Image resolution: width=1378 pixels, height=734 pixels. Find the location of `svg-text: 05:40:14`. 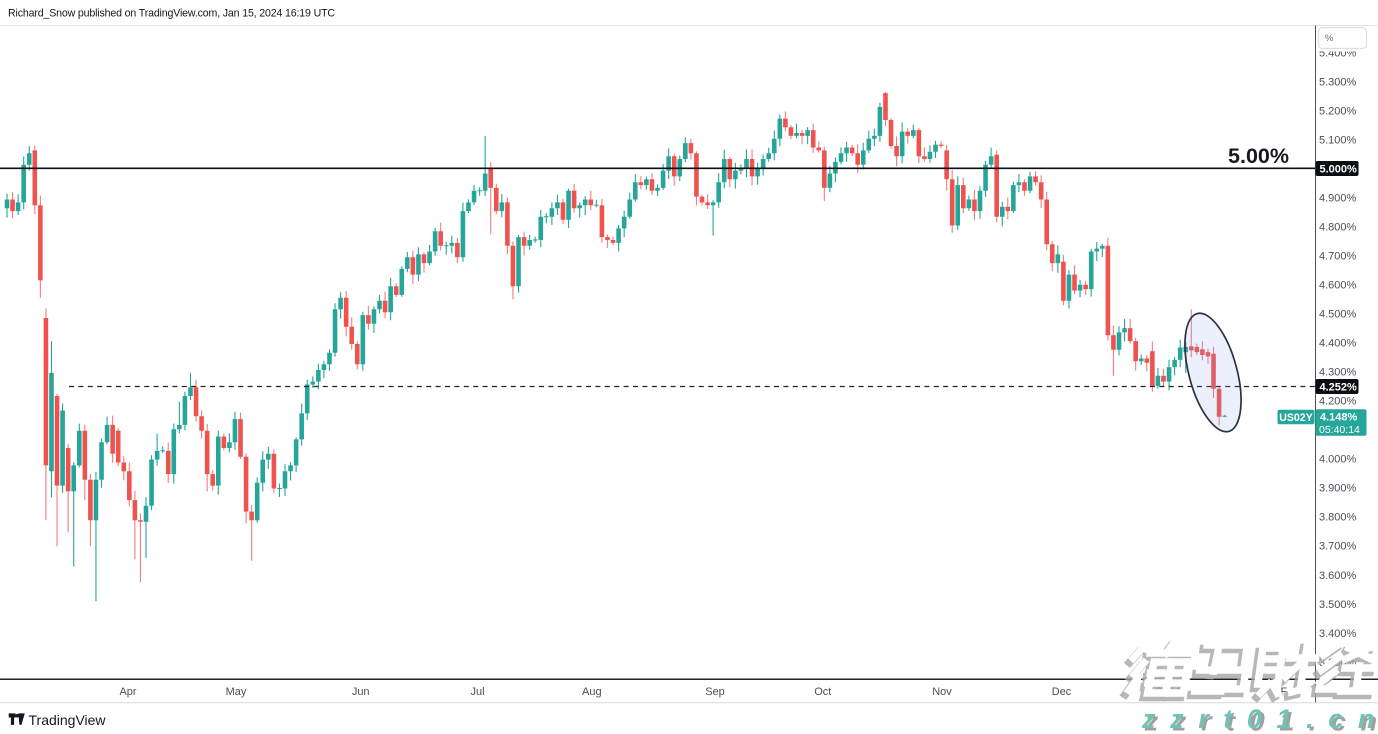

svg-text: 05:40:14 is located at coordinates (1339, 430).